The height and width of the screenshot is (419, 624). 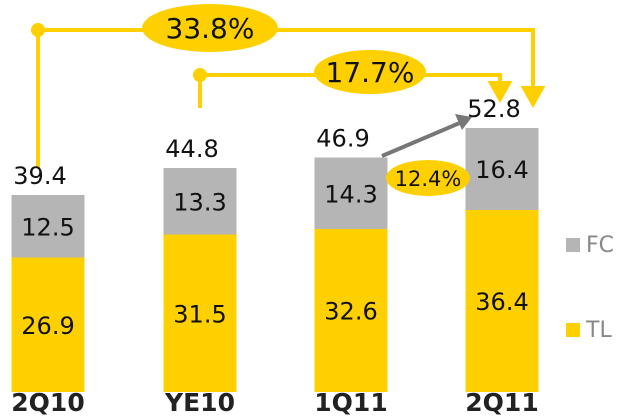 I want to click on total-label: 52.8, so click(x=493, y=109).